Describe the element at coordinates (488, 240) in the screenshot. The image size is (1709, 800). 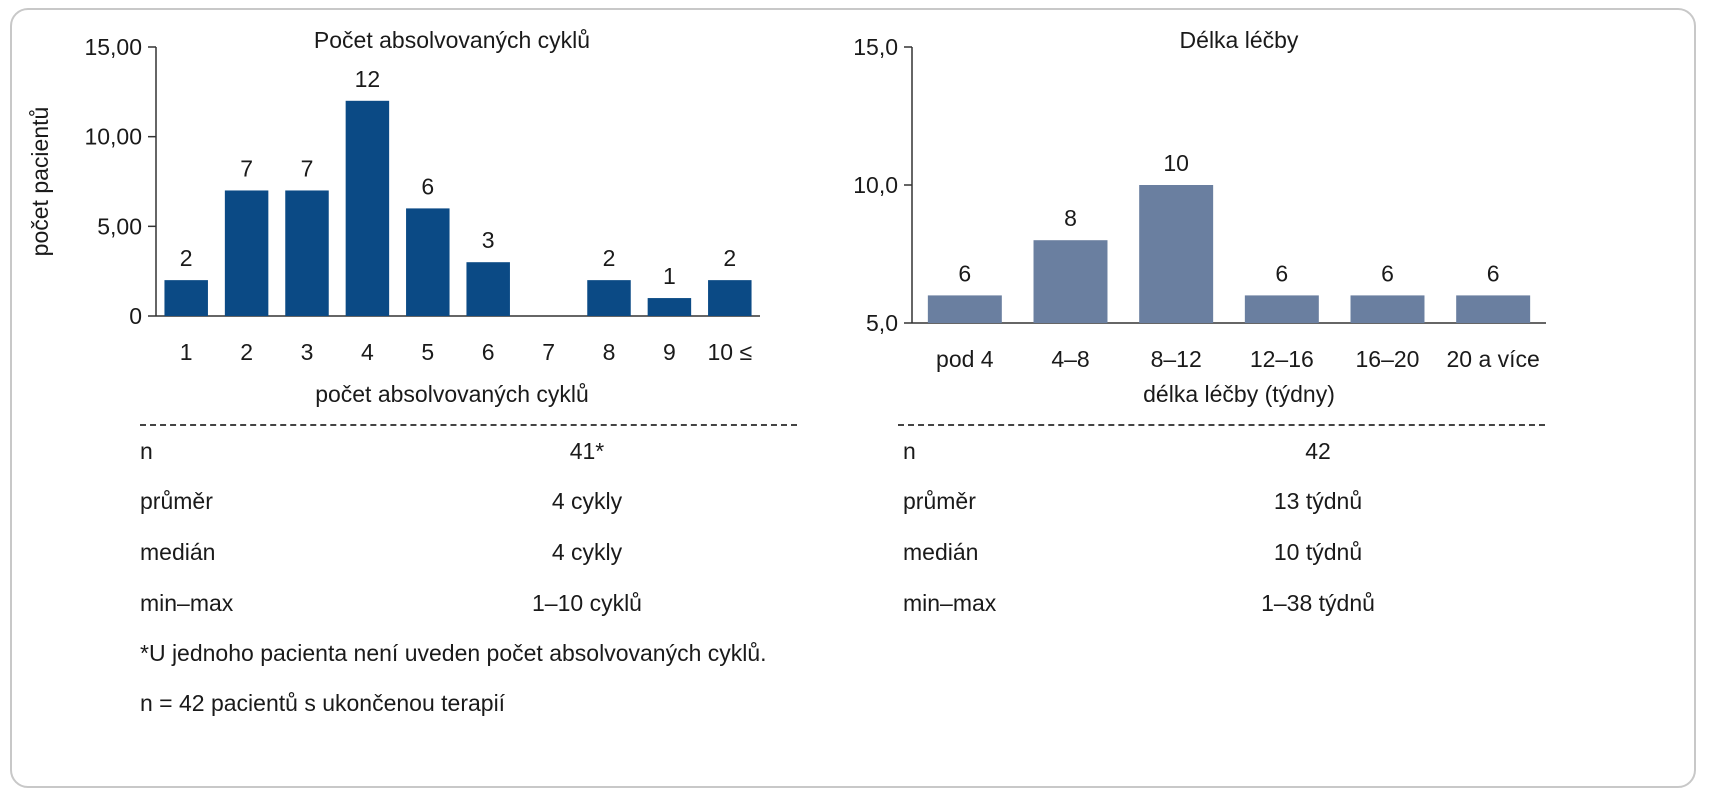
I see `data-label: 3` at that location.